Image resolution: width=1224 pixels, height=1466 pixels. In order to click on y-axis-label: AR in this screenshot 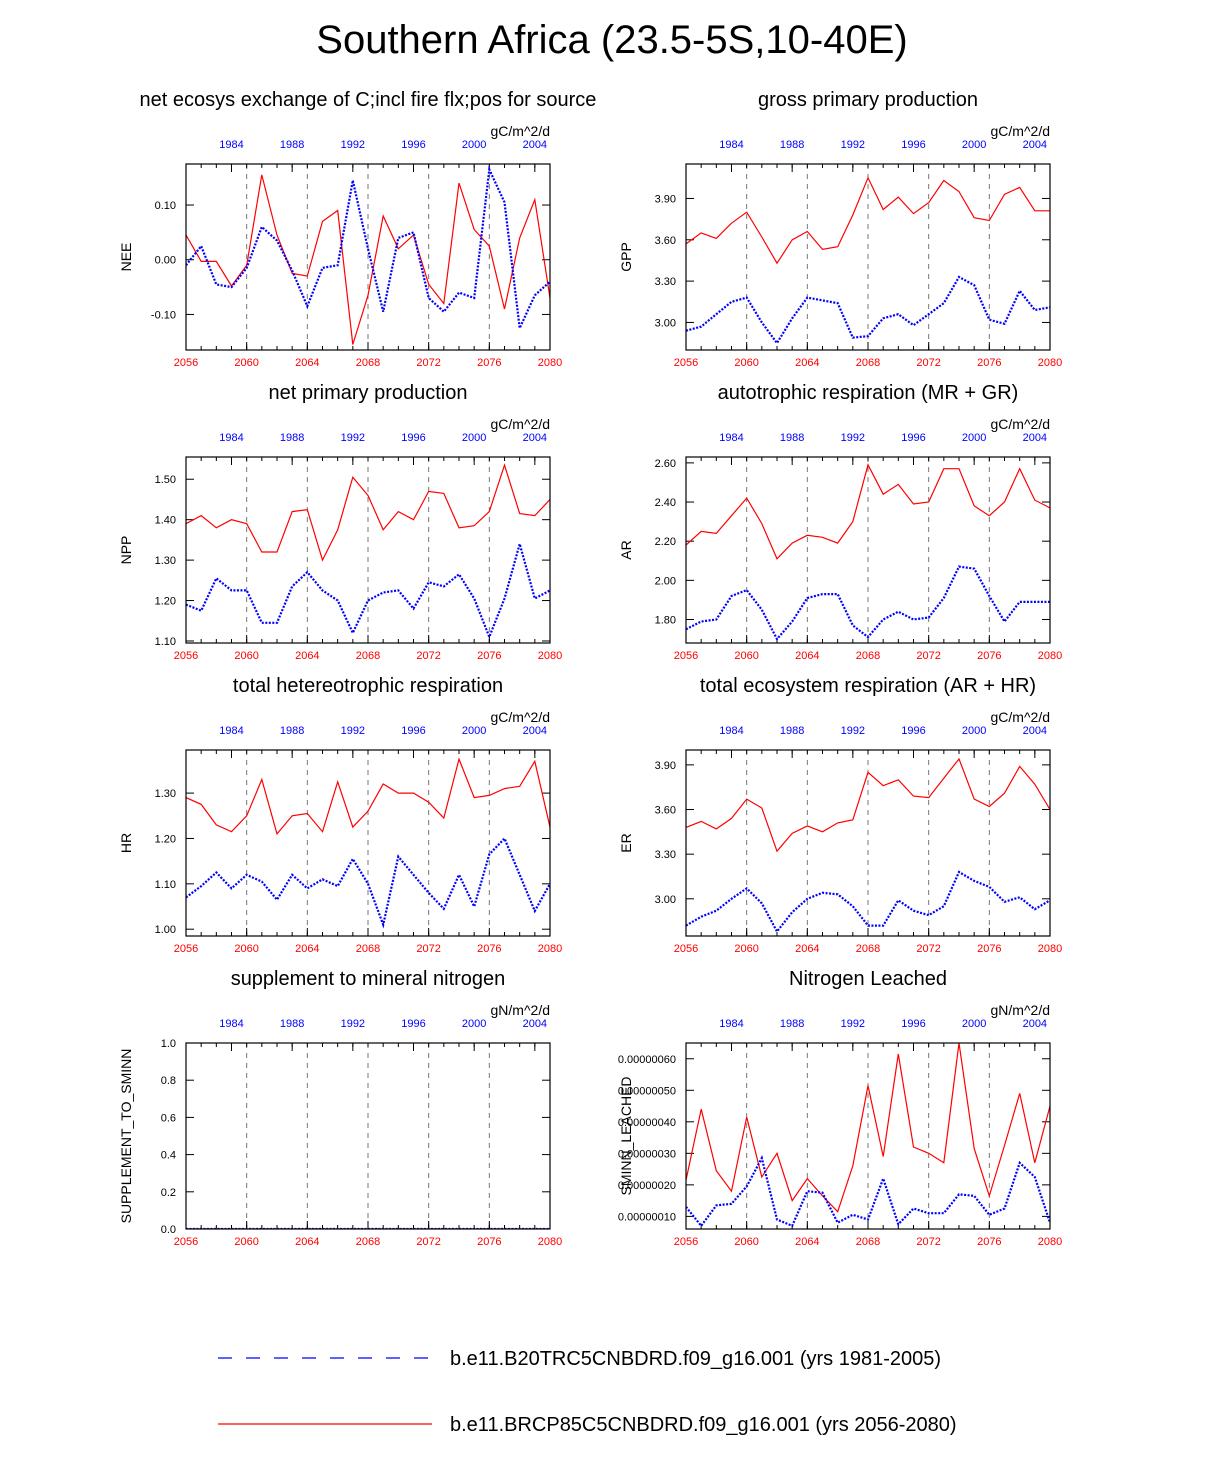, I will do `click(626, 549)`.